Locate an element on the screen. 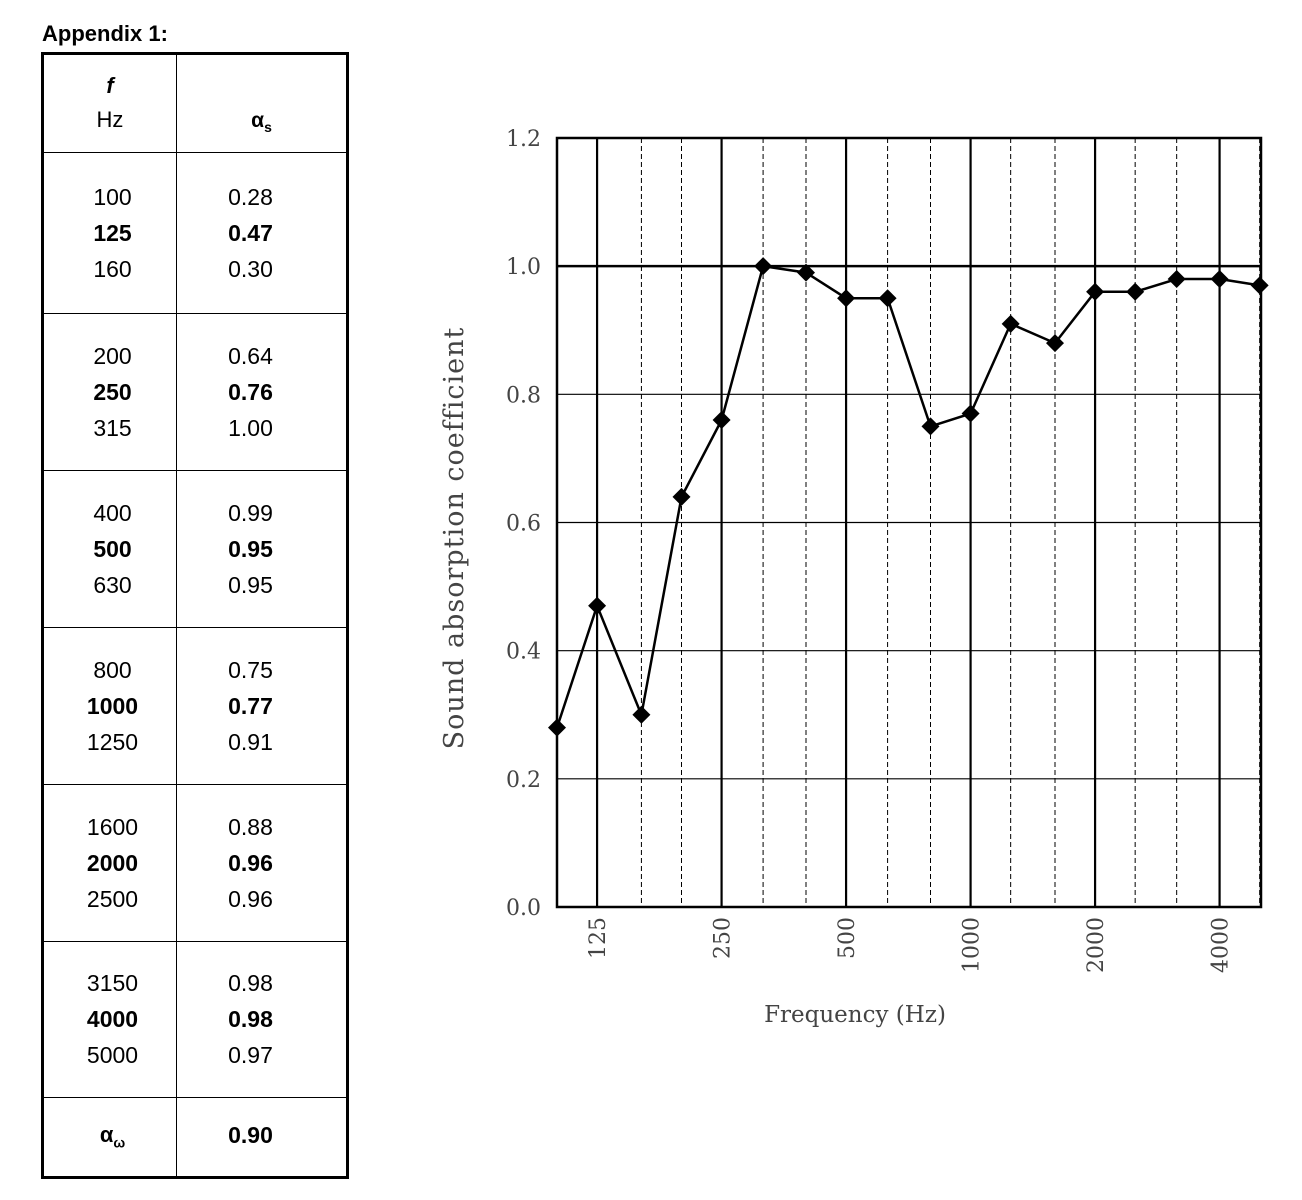  table-frequency-cell: 2000 is located at coordinates (112, 863).